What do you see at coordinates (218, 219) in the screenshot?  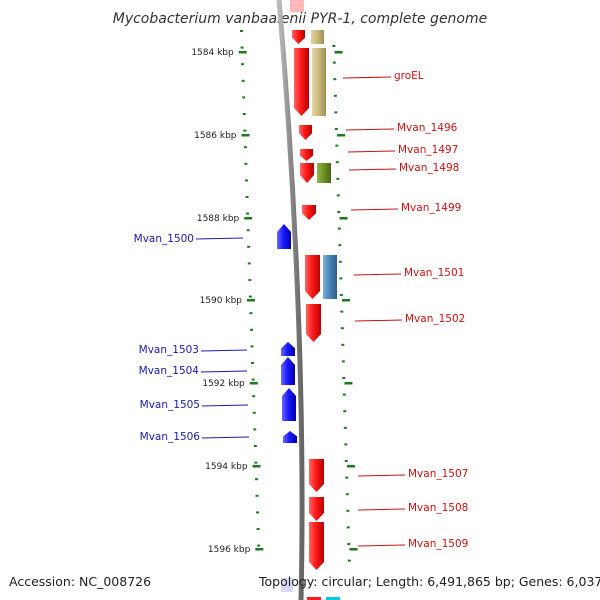 I see `axis-tick-label: 1588 kbp` at bounding box center [218, 219].